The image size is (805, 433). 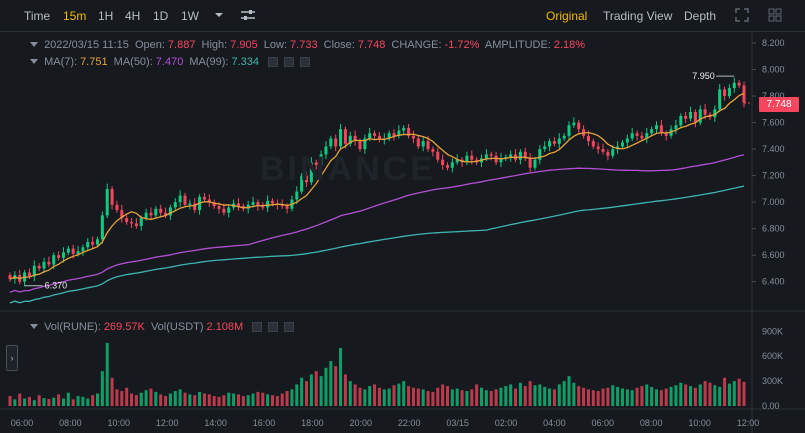 I want to click on price-tick-label: 6.400, so click(x=773, y=282).